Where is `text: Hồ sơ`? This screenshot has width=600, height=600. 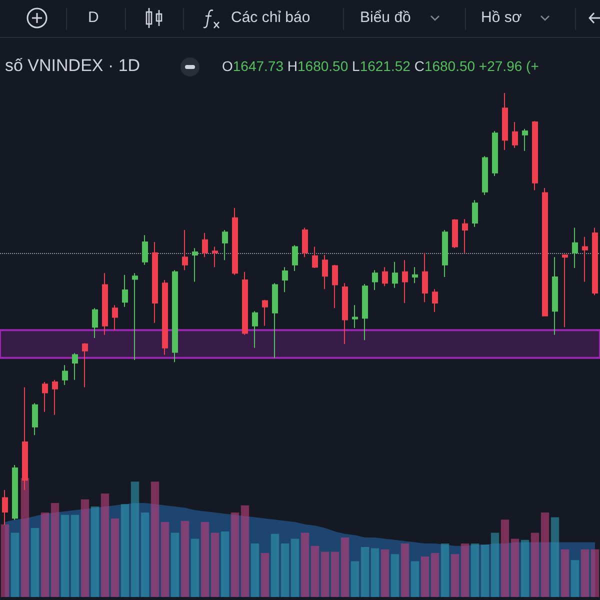
text: Hồ sơ is located at coordinates (501, 17).